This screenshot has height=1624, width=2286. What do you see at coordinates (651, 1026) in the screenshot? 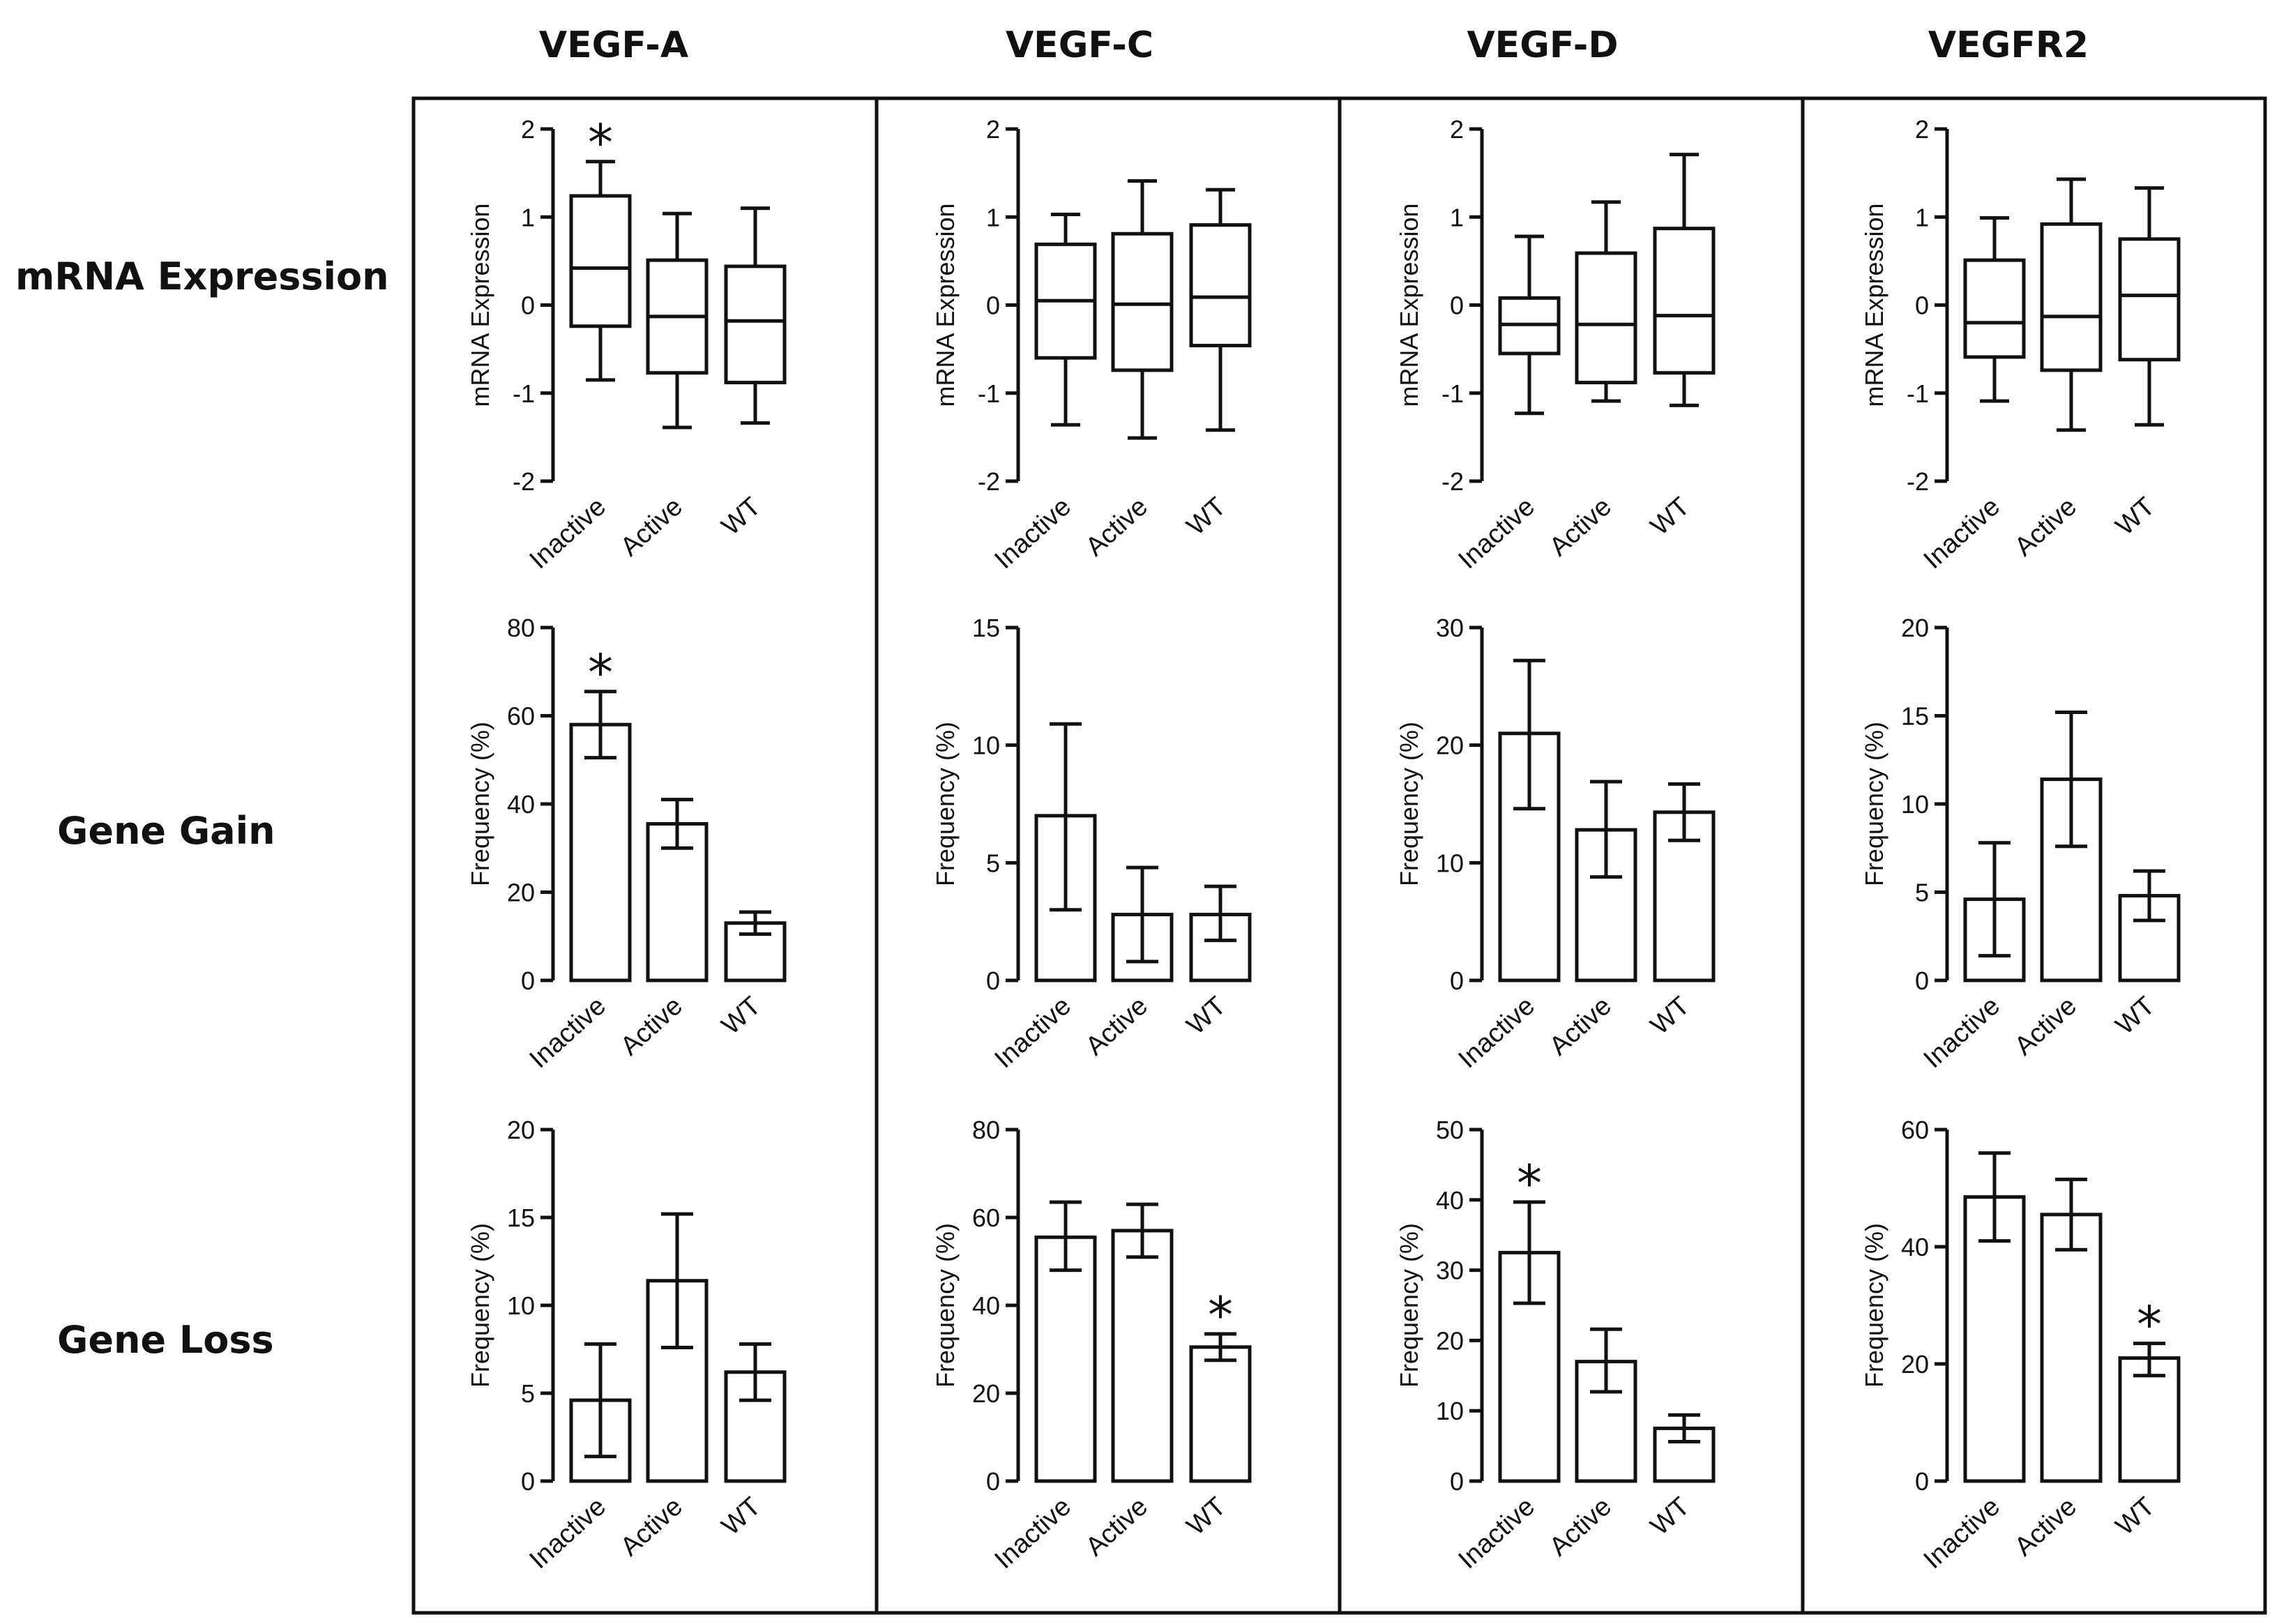
I see `chart-vegf-a-gene-gain-x-tick-label-active: Active` at bounding box center [651, 1026].